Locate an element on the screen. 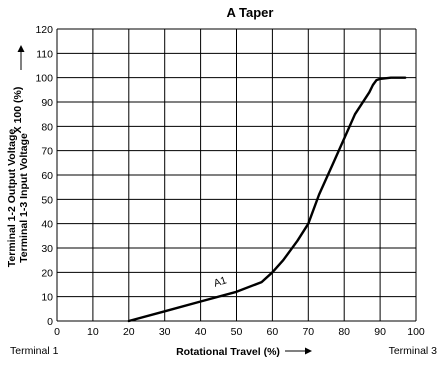 The image size is (445, 365). x-tick-label-3: 30 is located at coordinates (165, 332).